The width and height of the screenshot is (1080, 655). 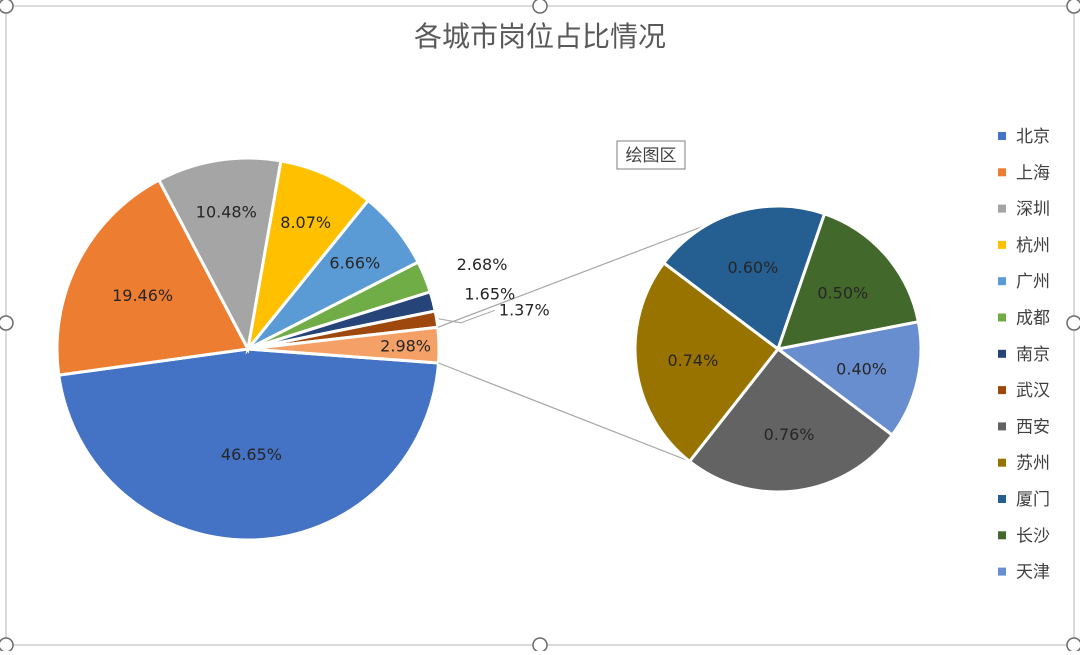 I want to click on legend-label: 广州, so click(x=1033, y=282).